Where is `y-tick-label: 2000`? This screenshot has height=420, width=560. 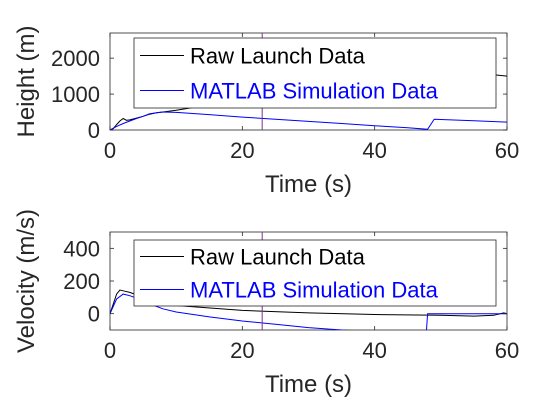
y-tick-label: 2000 is located at coordinates (75, 58).